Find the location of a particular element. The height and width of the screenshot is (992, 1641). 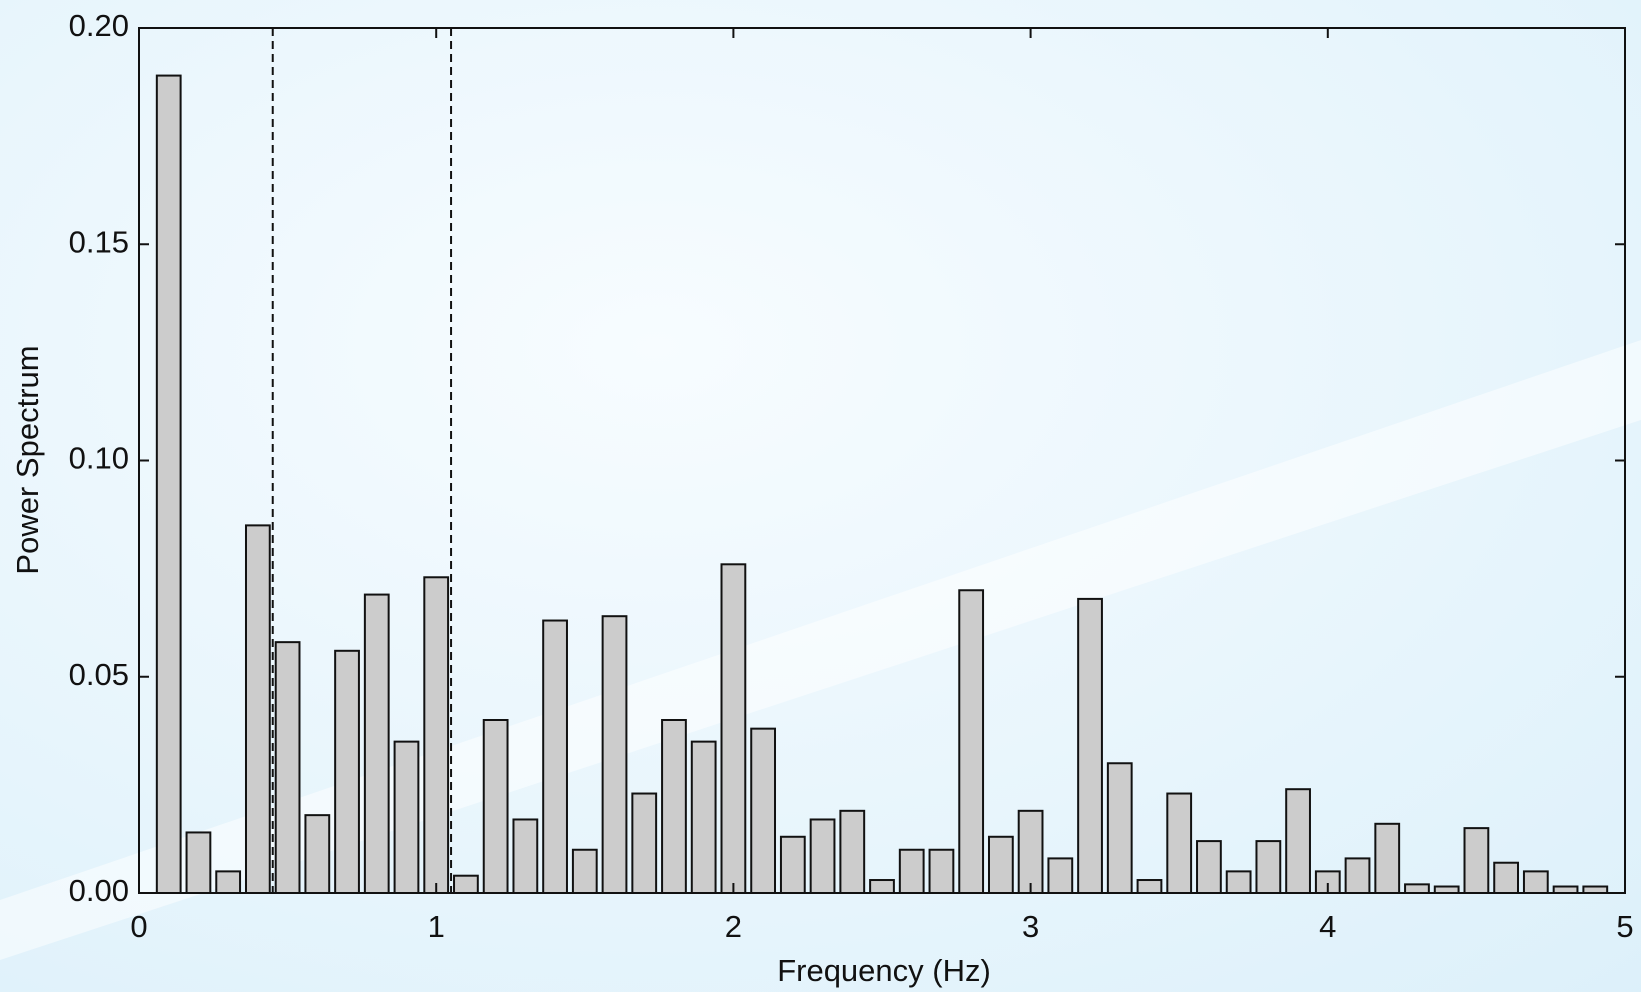

y-tick-label: 0.20 is located at coordinates (99, 25).